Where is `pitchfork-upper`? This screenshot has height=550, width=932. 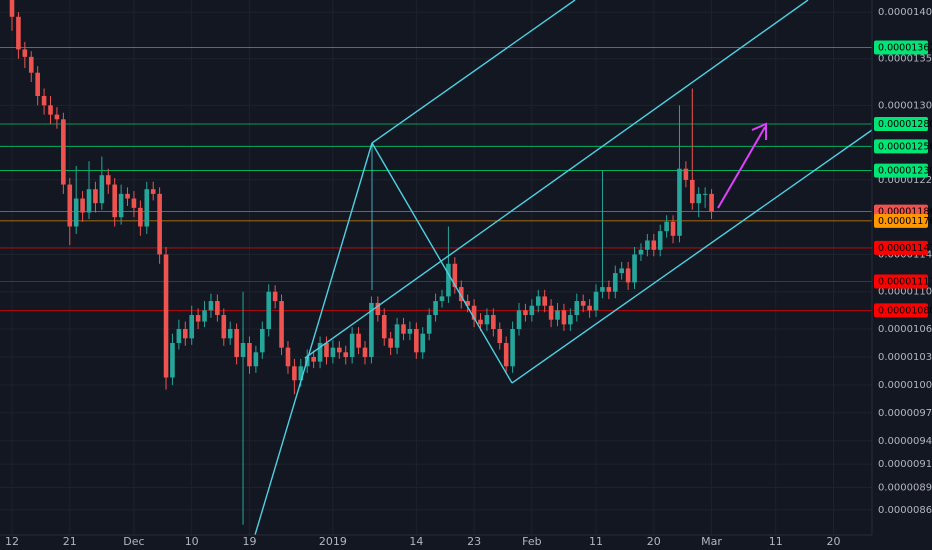 pitchfork-upper is located at coordinates (473, 72).